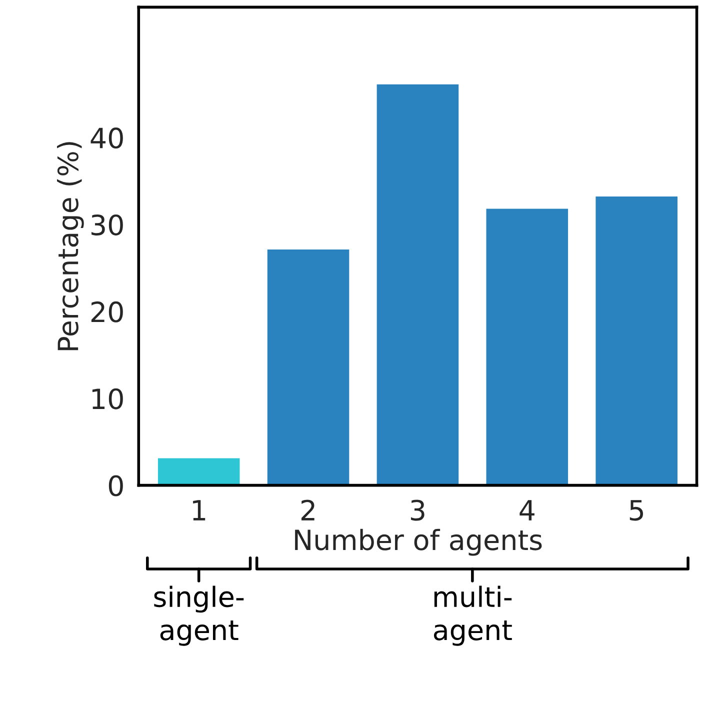 The image size is (711, 719). Describe the element at coordinates (199, 616) in the screenshot. I see `text: single- agent` at that location.